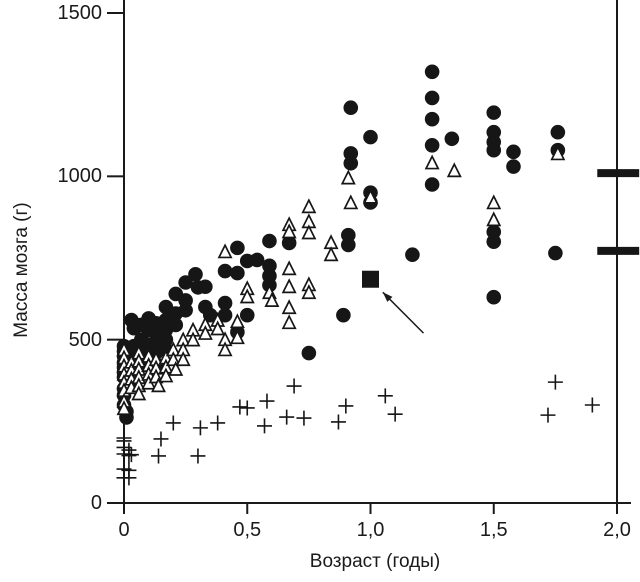 This screenshot has width=640, height=582. What do you see at coordinates (124, 530) in the screenshot?
I see `x-tick-label: 0` at bounding box center [124, 530].